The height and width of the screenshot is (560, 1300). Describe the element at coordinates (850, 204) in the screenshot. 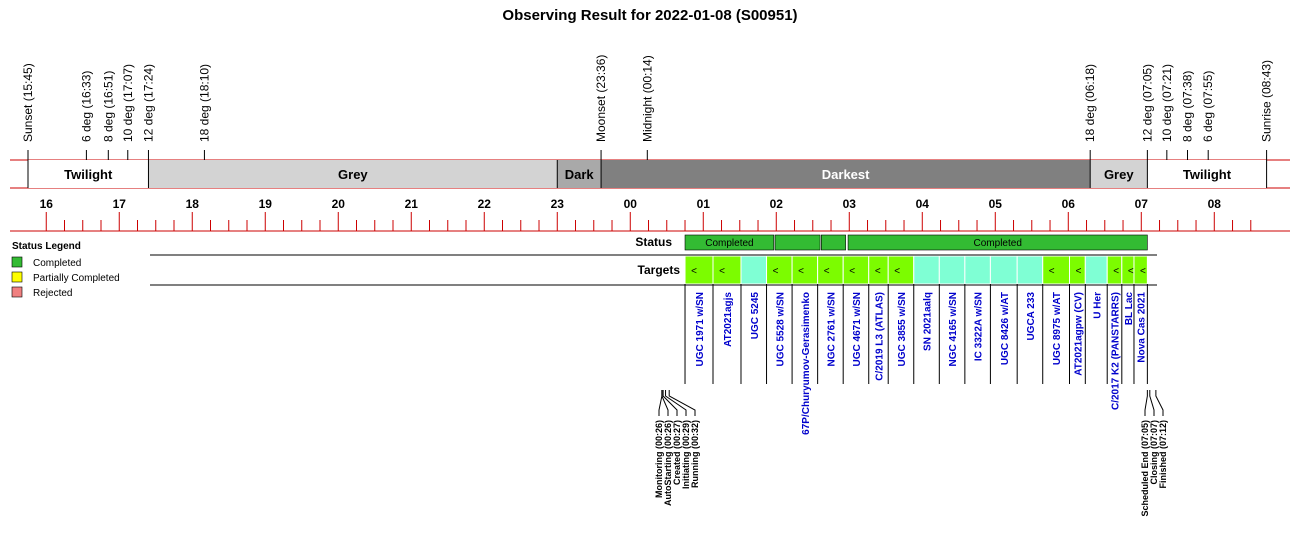

I see `hour-label: 03` at that location.